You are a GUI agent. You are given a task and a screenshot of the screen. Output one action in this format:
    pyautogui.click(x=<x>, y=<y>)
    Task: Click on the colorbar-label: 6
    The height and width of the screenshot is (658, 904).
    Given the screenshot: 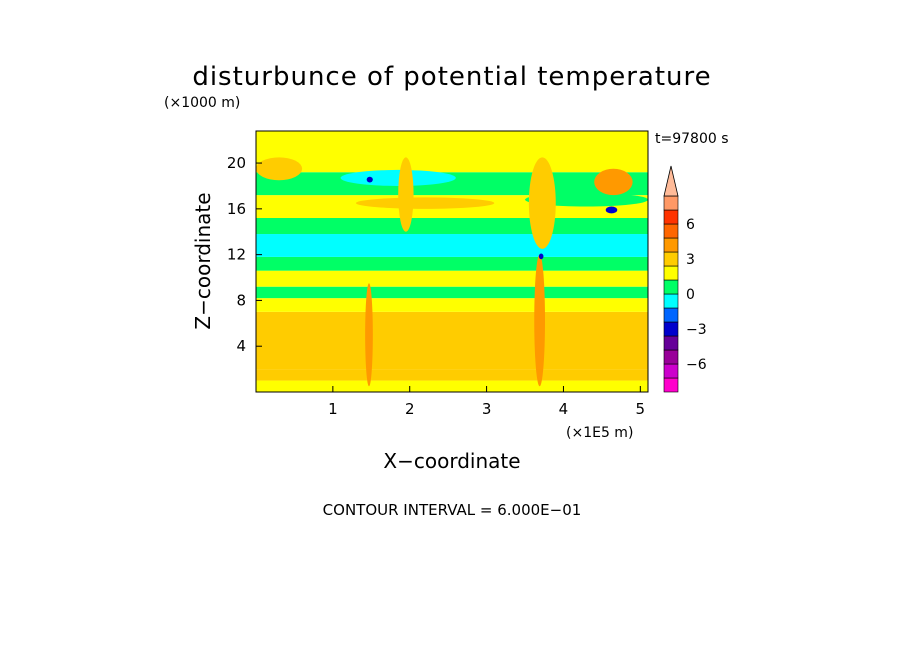 What is the action you would take?
    pyautogui.click(x=690, y=225)
    